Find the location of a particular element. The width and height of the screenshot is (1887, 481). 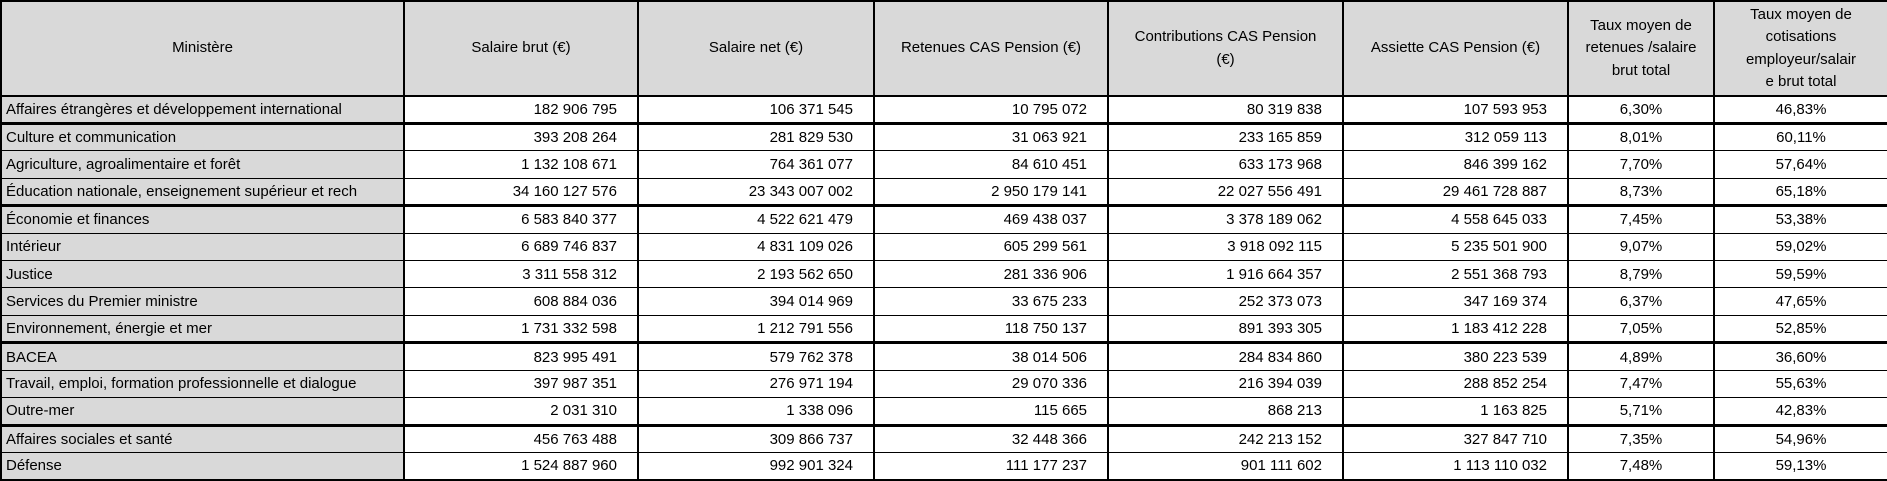

cell-salaire-brut: 6 689 746 837 is located at coordinates (521, 247).